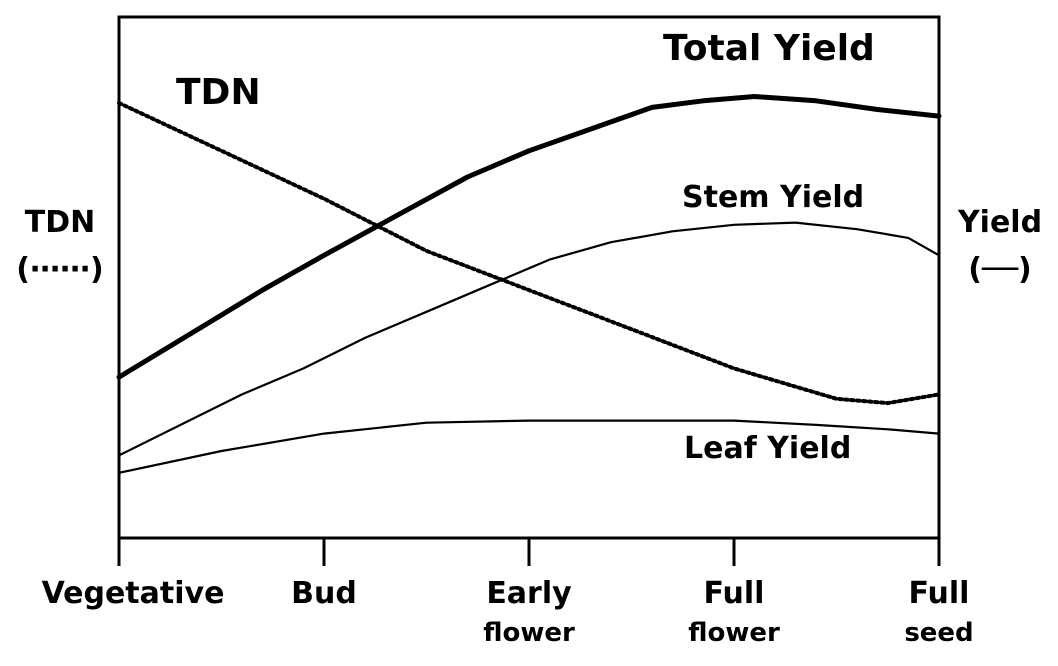  I want to click on x-tick-label: Vegetative, so click(133, 593).